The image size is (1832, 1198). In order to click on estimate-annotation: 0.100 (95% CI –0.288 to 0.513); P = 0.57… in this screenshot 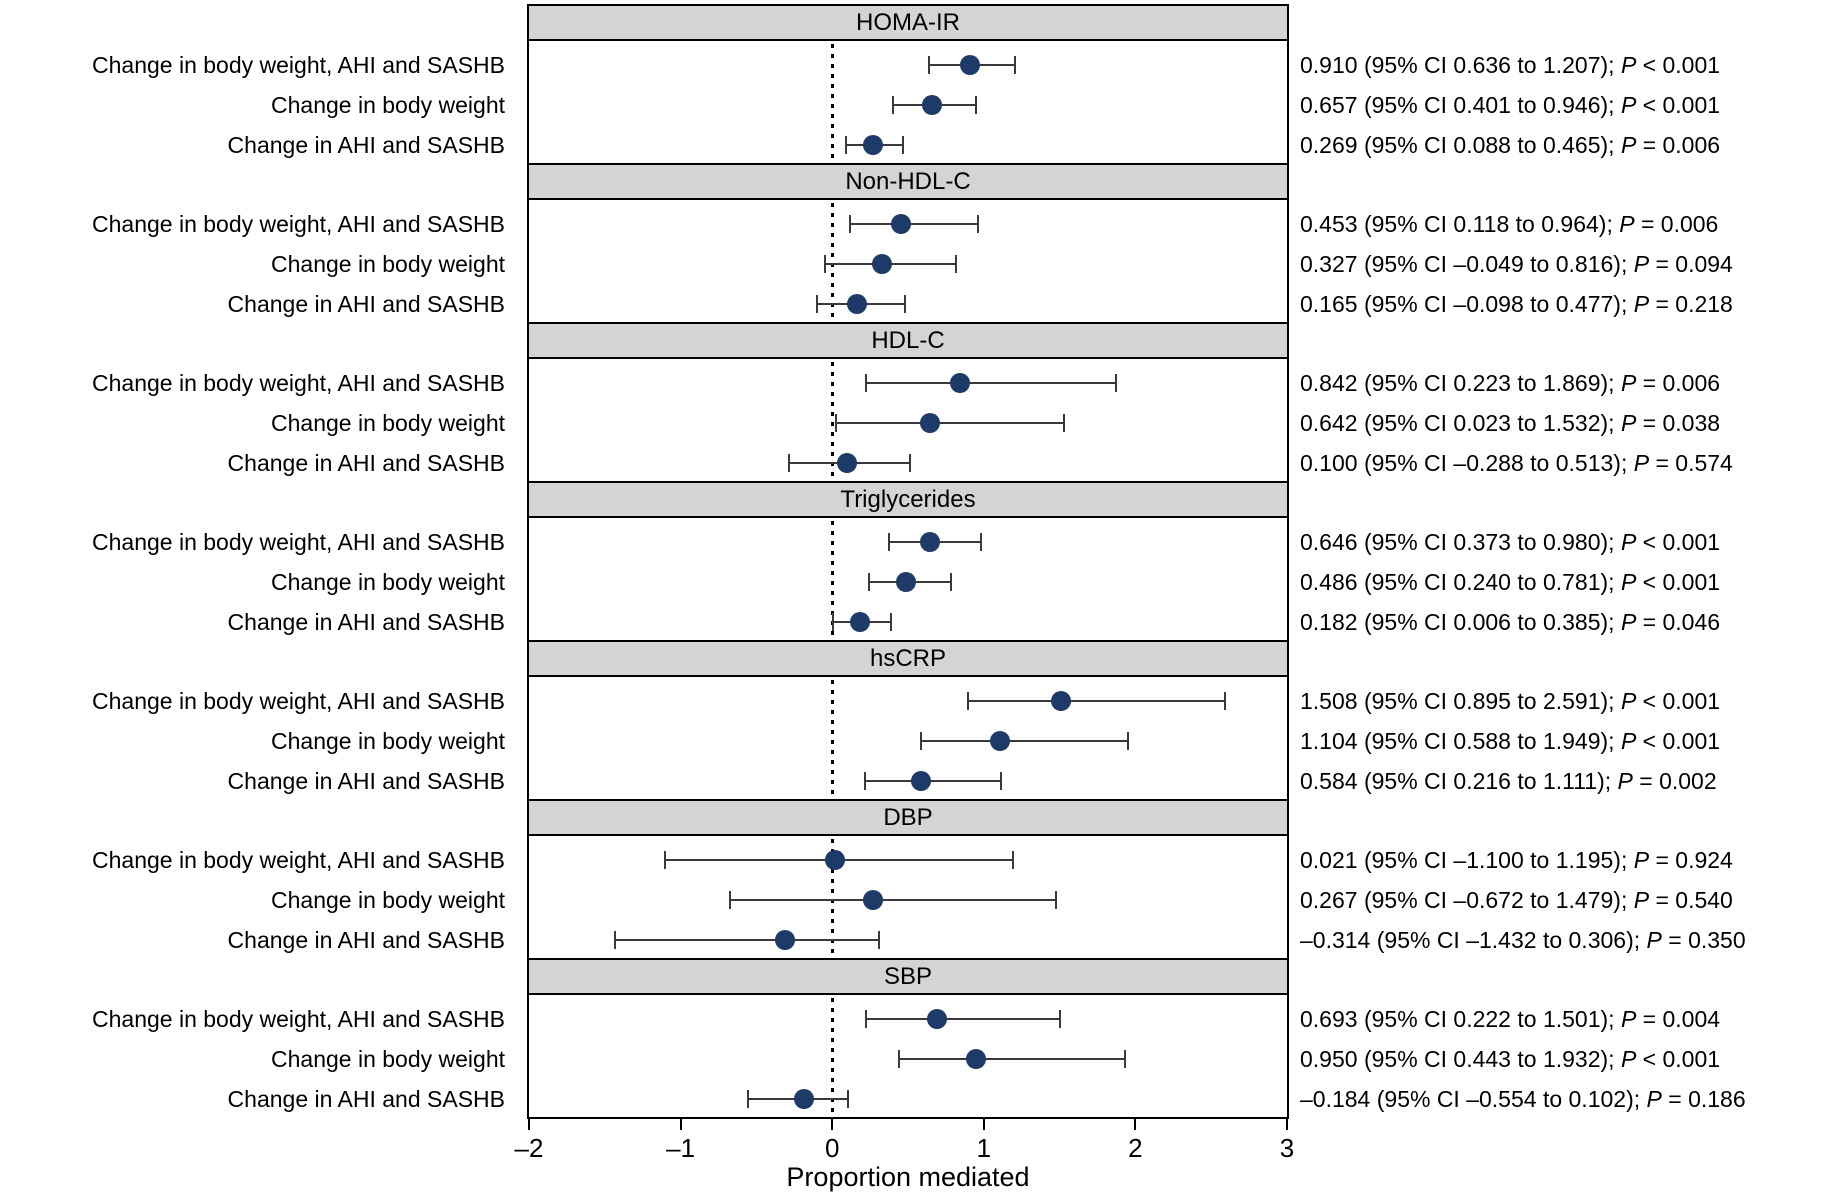, I will do `click(1516, 463)`.